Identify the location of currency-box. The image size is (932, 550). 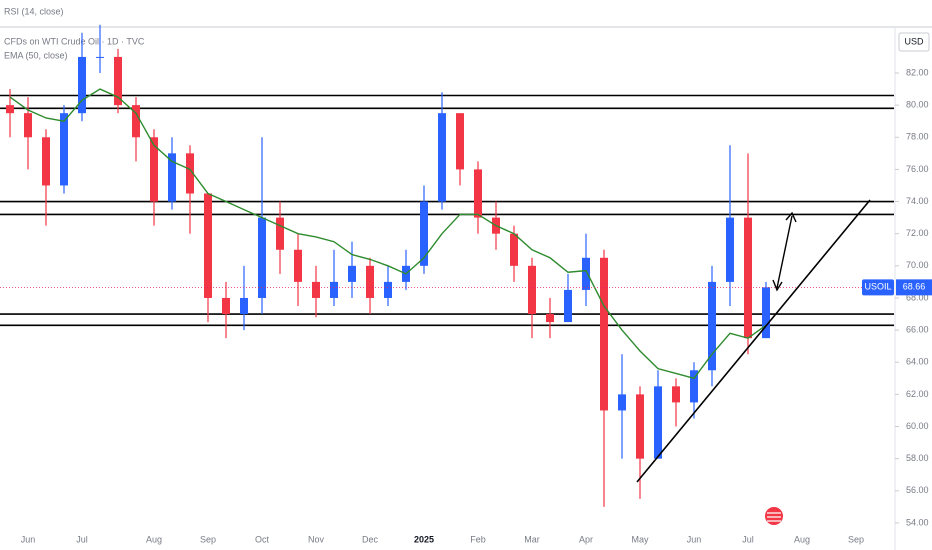
(914, 42).